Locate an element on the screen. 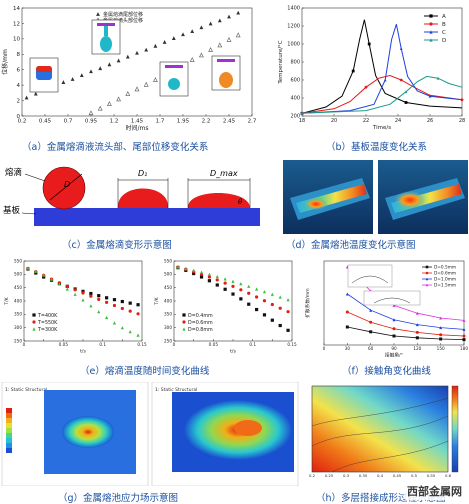 Image resolution: width=469 pixels, height=504 pixels. droplet-diameter-line is located at coordinates (66, 187).